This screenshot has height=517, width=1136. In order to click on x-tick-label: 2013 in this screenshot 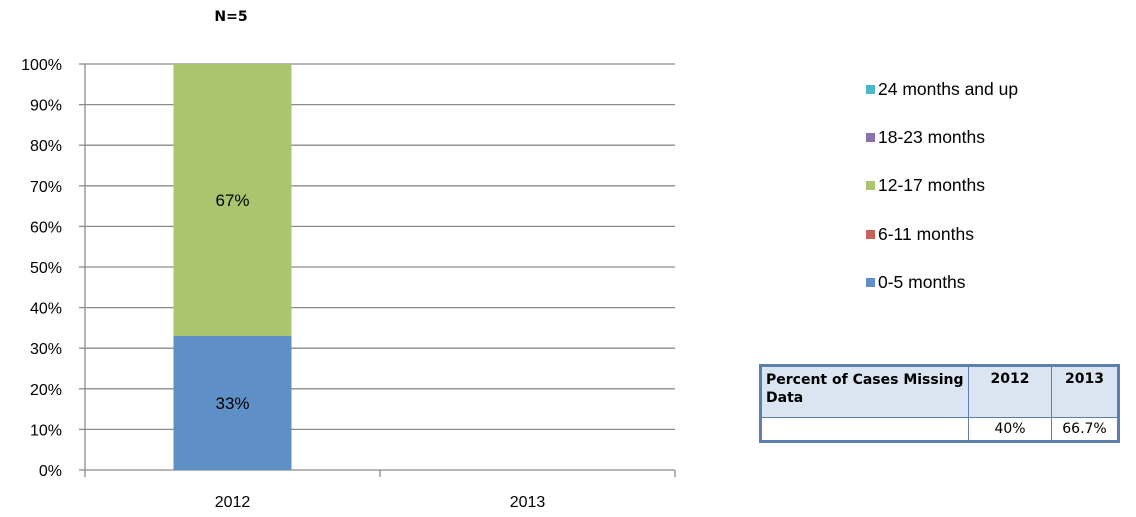, I will do `click(528, 502)`.